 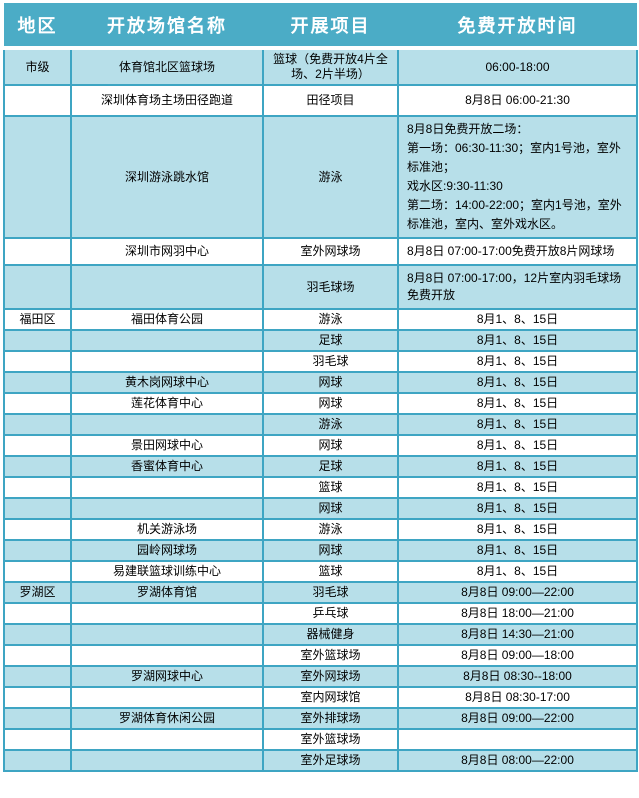 I want to click on table-row: 室内网球馆 8月8日 08:30-17:00, so click(x=320, y=697).